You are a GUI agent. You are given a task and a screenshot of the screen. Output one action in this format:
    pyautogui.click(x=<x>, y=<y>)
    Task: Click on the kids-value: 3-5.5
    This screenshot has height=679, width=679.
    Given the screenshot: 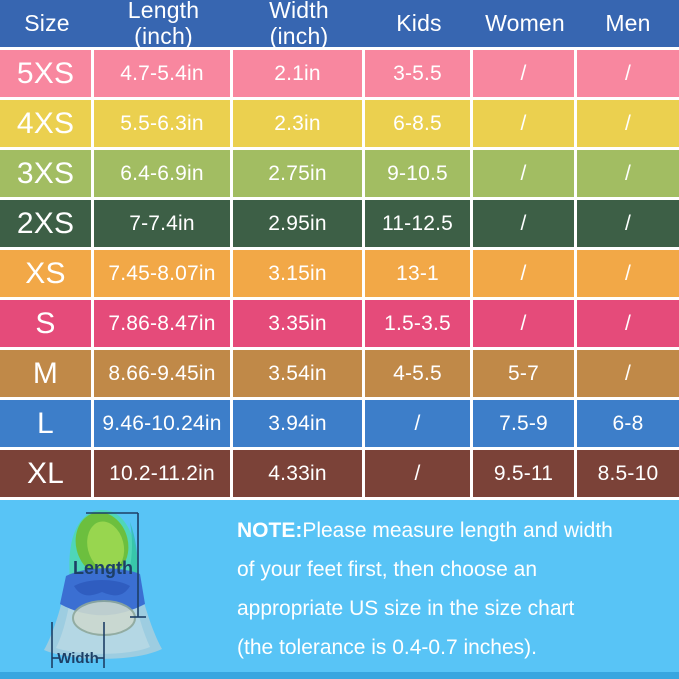 What is the action you would take?
    pyautogui.click(x=419, y=73)
    